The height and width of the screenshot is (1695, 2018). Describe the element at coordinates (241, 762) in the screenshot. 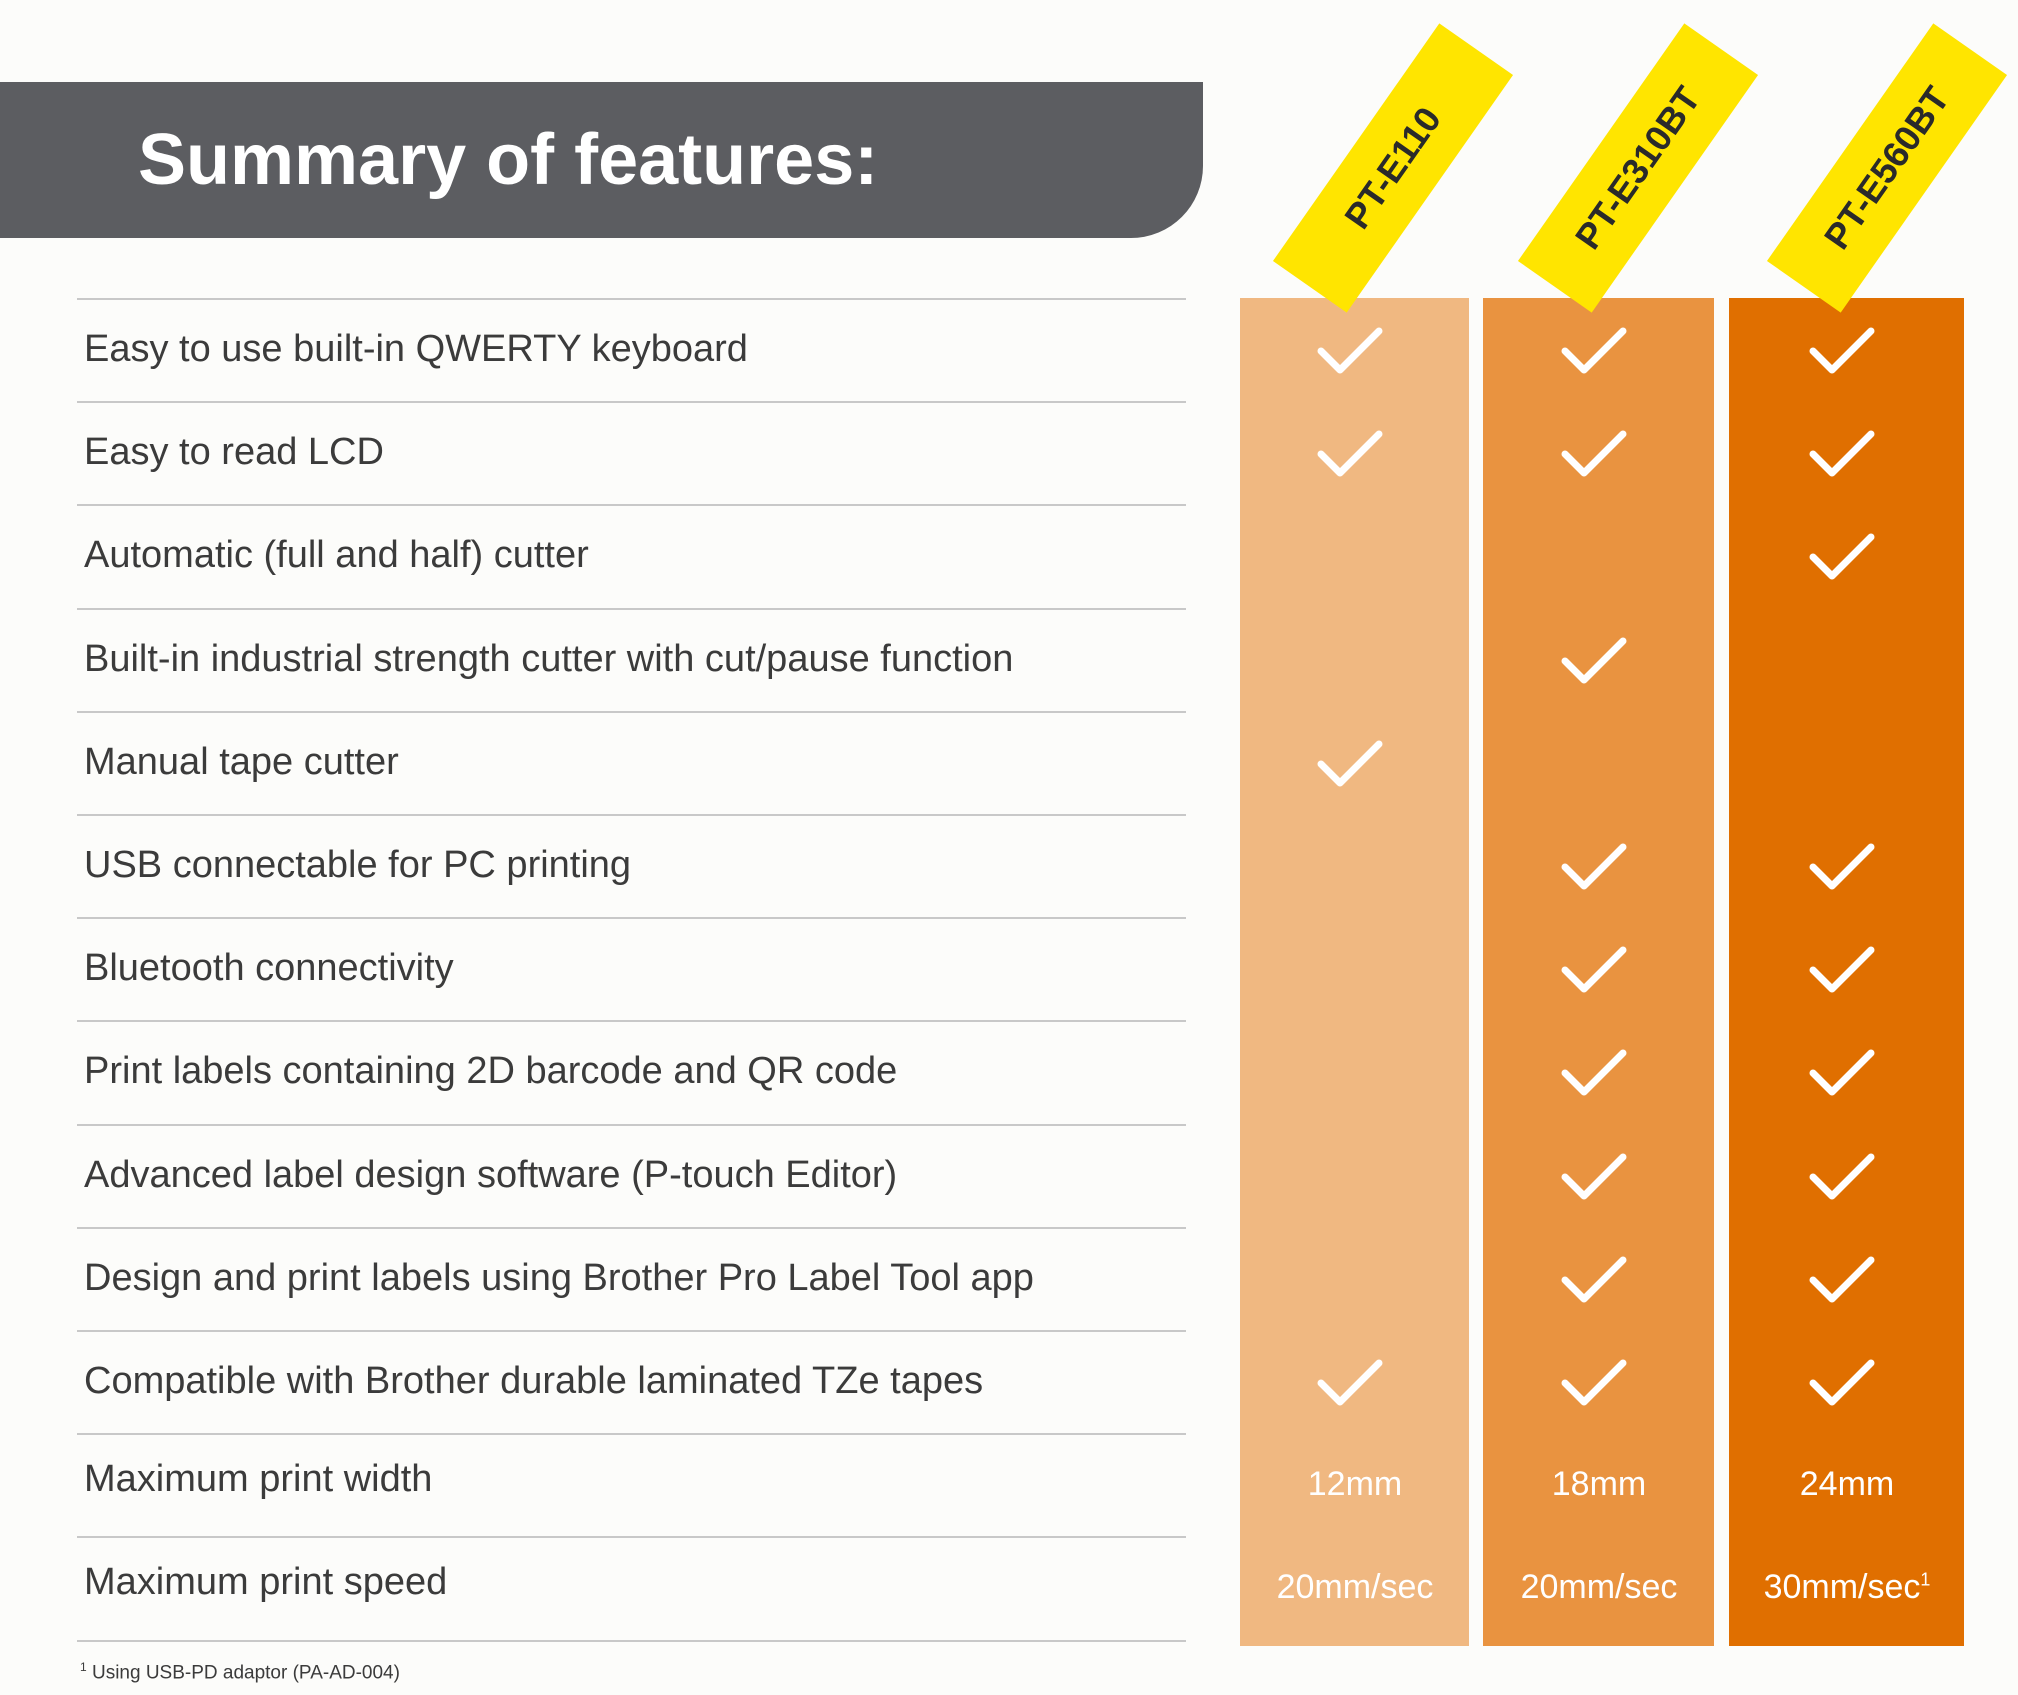

I see `feature-label: Manual tape cutter` at that location.